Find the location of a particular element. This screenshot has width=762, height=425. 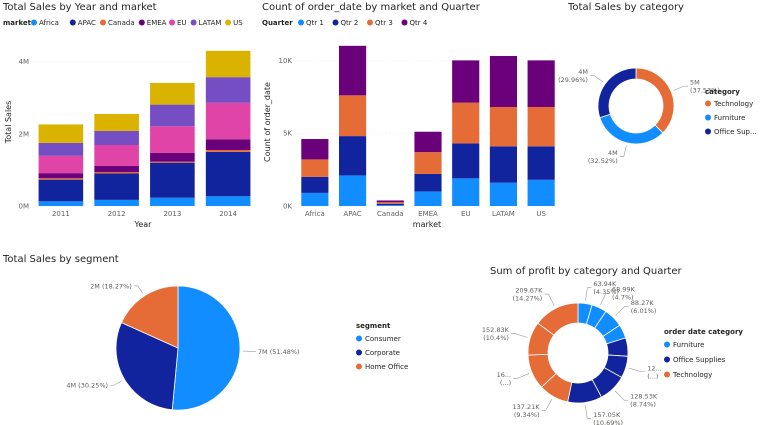

legend-item: EU is located at coordinates (182, 23).